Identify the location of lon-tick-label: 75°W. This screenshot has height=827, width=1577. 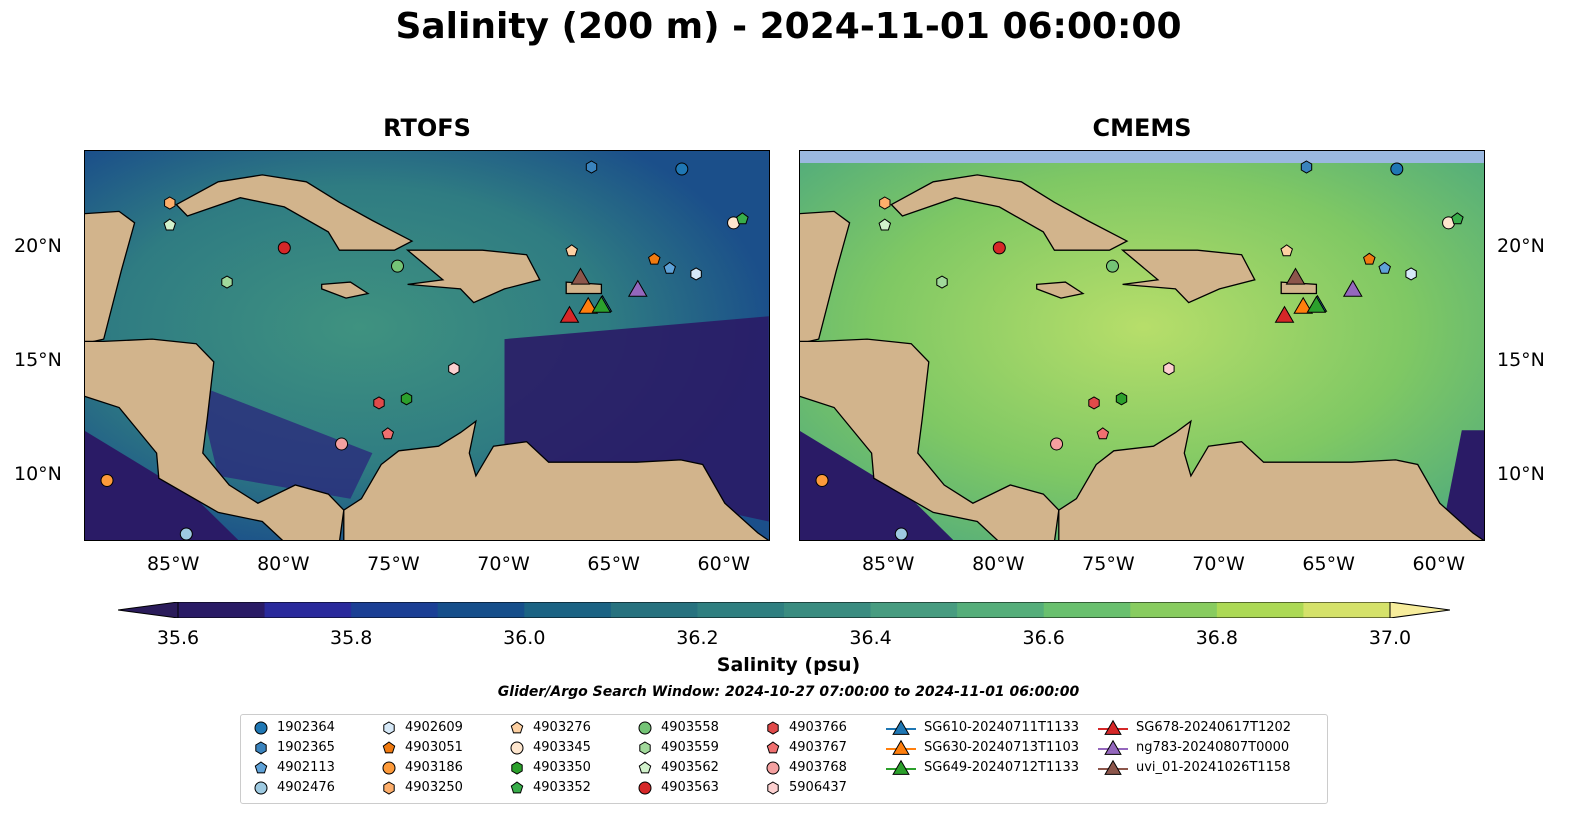
(1108, 564).